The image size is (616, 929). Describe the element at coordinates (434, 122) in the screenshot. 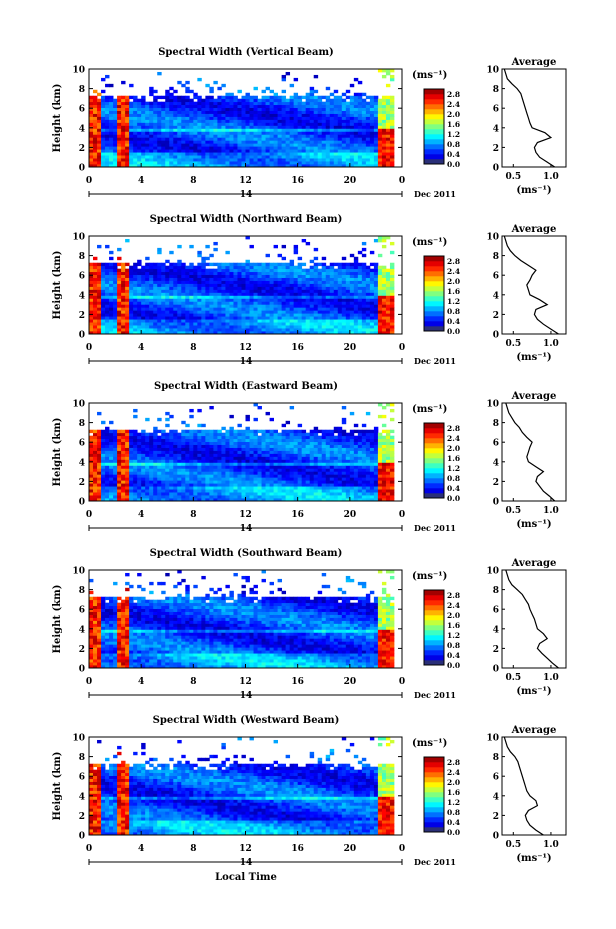

I see `colorbar-segment` at that location.